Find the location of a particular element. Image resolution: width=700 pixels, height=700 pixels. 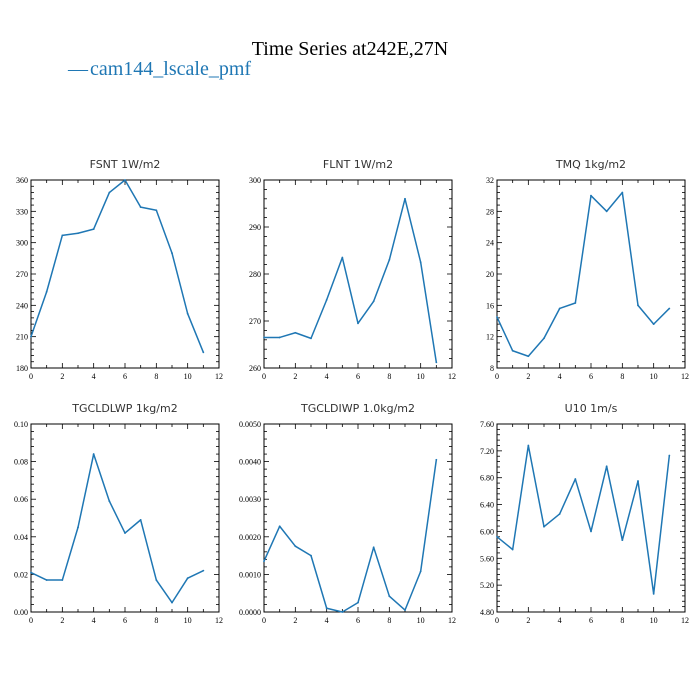

legend: — cam144_lscale_pmf is located at coordinates (159, 69).